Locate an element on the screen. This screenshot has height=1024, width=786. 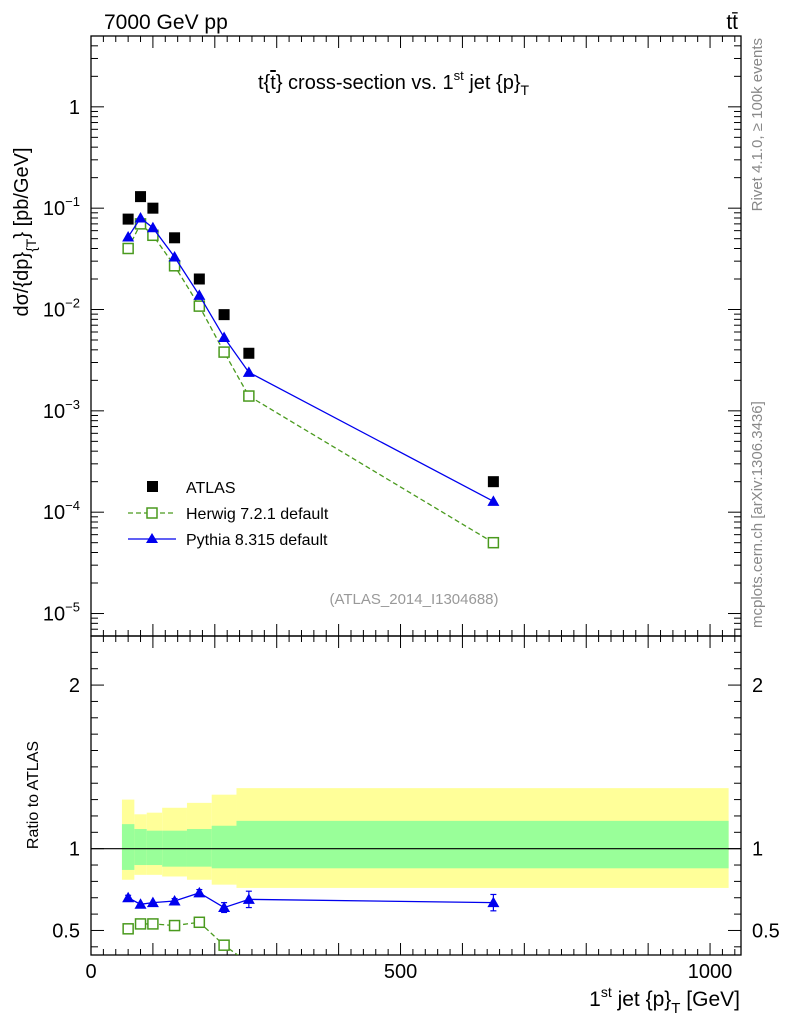
main-y-tick-label-1: 10⁻⁴ is located at coordinates (61, 511).